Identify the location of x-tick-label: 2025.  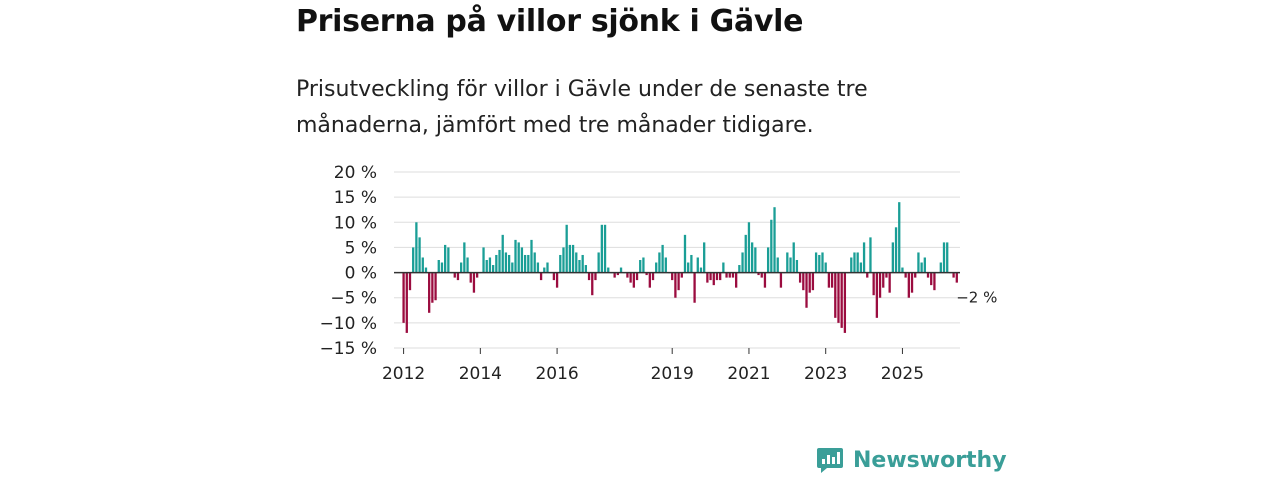
(902, 374).